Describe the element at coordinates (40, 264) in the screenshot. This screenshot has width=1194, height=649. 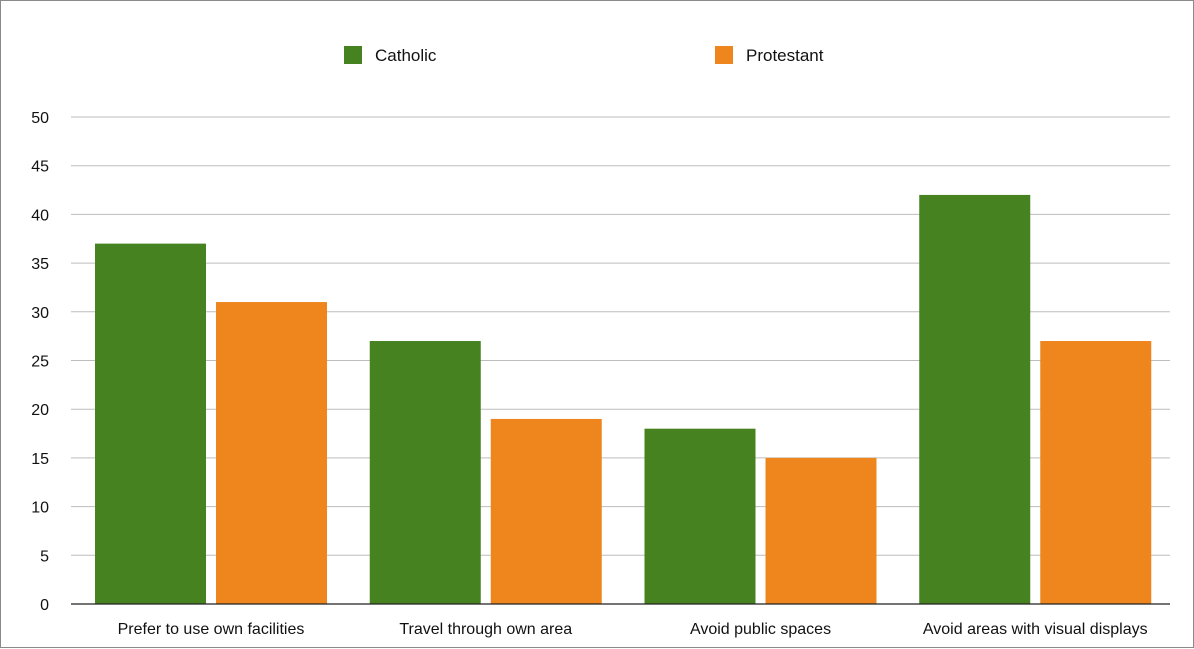
I see `y-tick-label: 35` at that location.